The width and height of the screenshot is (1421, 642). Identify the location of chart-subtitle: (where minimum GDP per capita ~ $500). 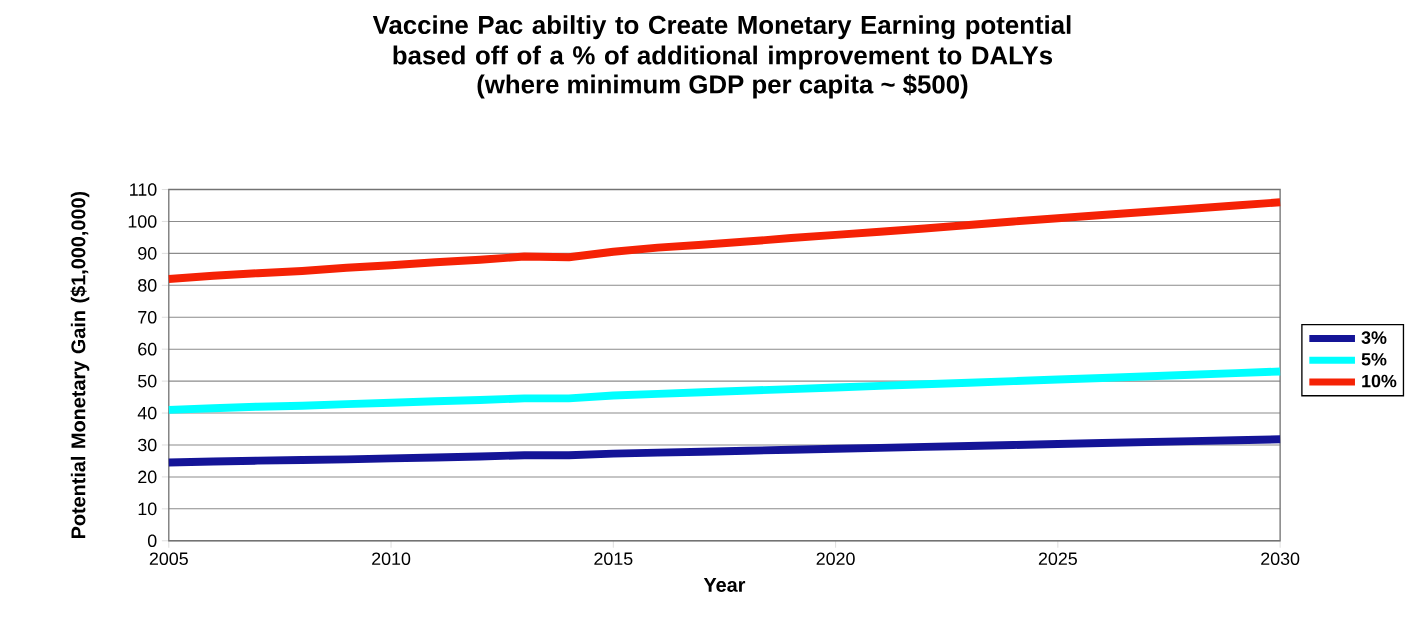
(722, 86).